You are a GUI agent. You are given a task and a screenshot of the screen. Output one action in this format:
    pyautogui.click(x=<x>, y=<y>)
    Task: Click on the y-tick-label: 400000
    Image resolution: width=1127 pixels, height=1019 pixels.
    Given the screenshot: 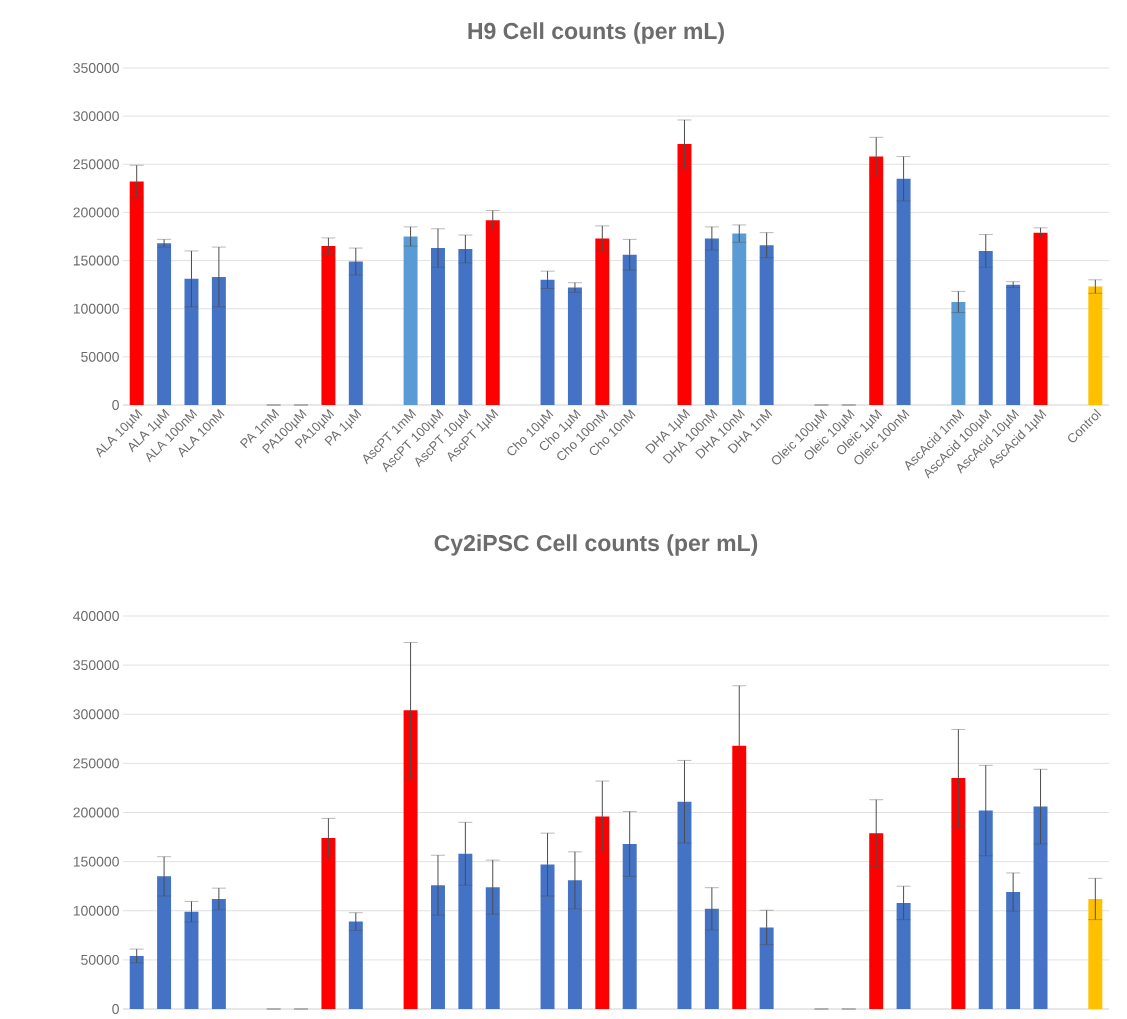 What is the action you would take?
    pyautogui.click(x=96, y=616)
    